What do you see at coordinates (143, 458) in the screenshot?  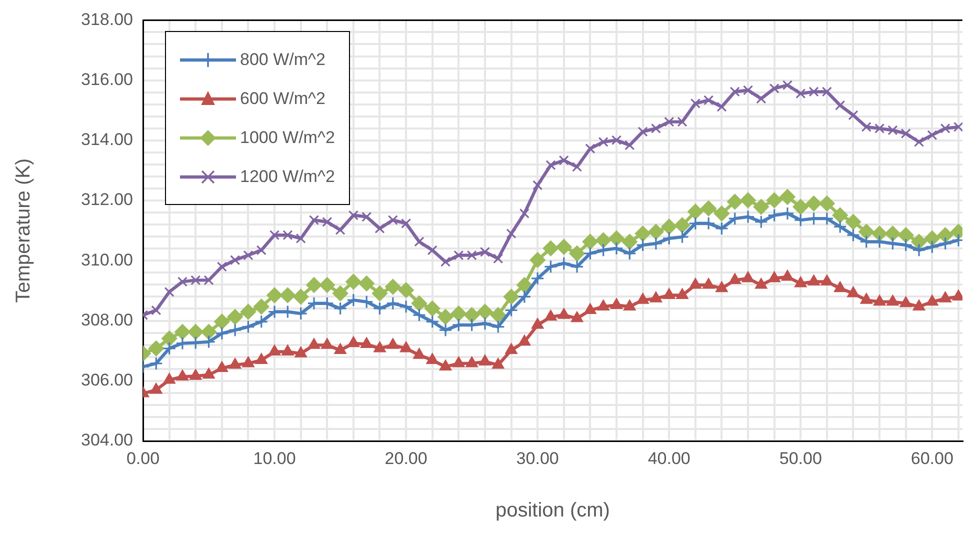 I see `x-tick-label: 0.00` at bounding box center [143, 458].